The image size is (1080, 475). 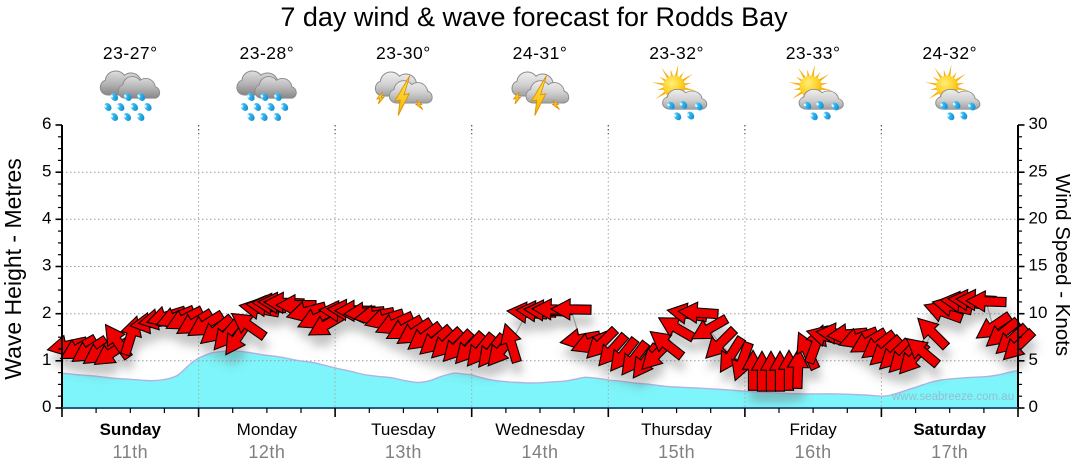 What do you see at coordinates (1038, 265) in the screenshot?
I see `svg-text: 15` at bounding box center [1038, 265].